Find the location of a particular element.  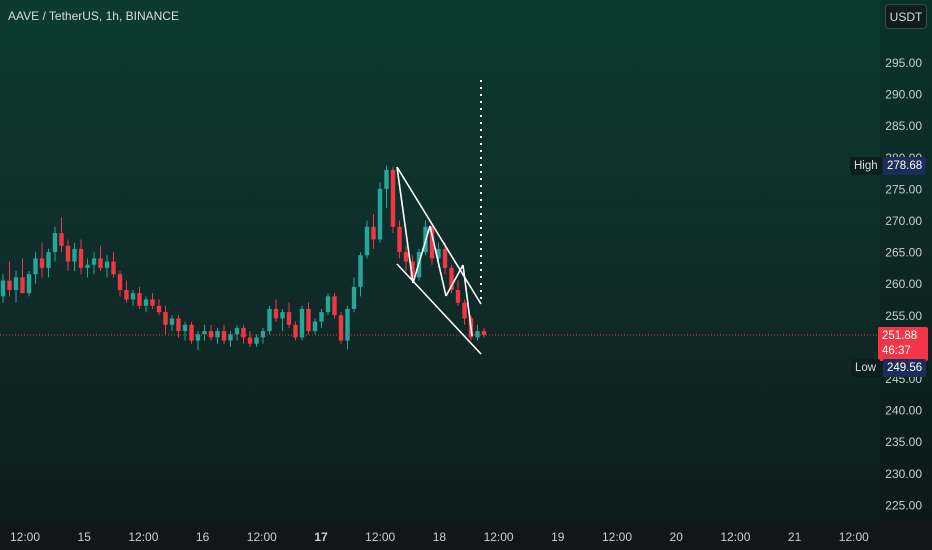

high-price-tag: 278.68 is located at coordinates (905, 166).